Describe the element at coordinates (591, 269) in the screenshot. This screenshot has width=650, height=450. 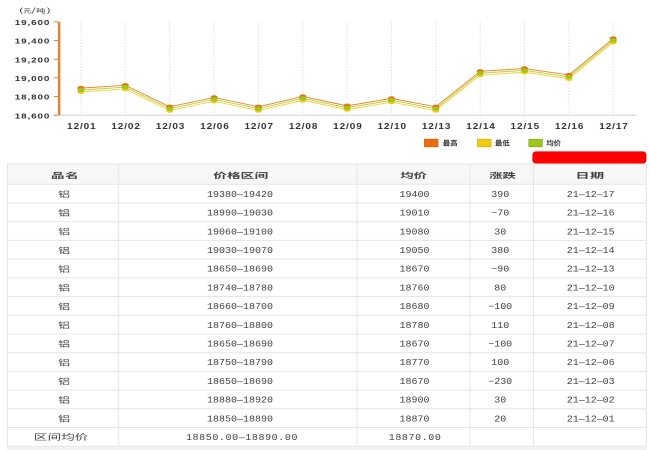
I see `svg-text: 21—12—13` at that location.